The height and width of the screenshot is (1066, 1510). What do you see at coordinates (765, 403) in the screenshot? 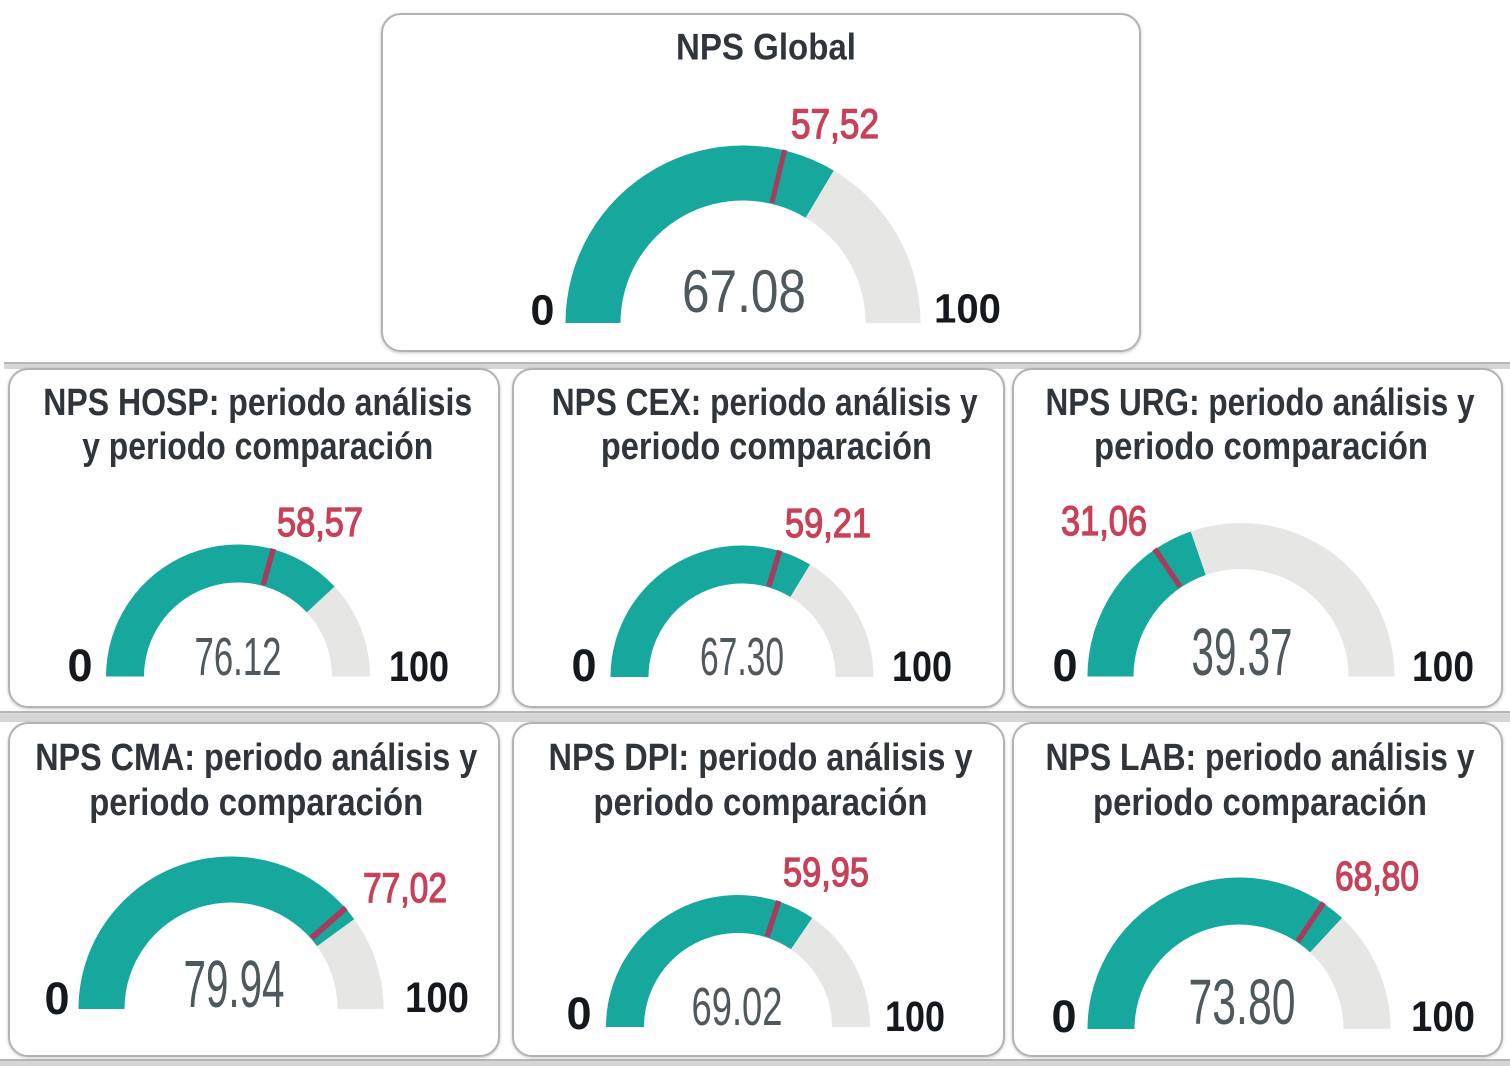
I see `svg-text: NPS CEX: periodo análisis y` at bounding box center [765, 403].